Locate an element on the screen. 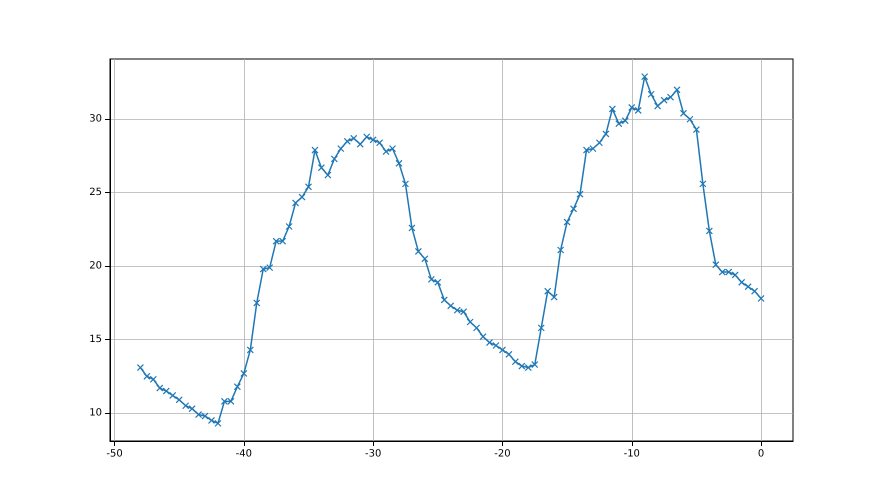  y-tick-label: 10 is located at coordinates (95, 413).